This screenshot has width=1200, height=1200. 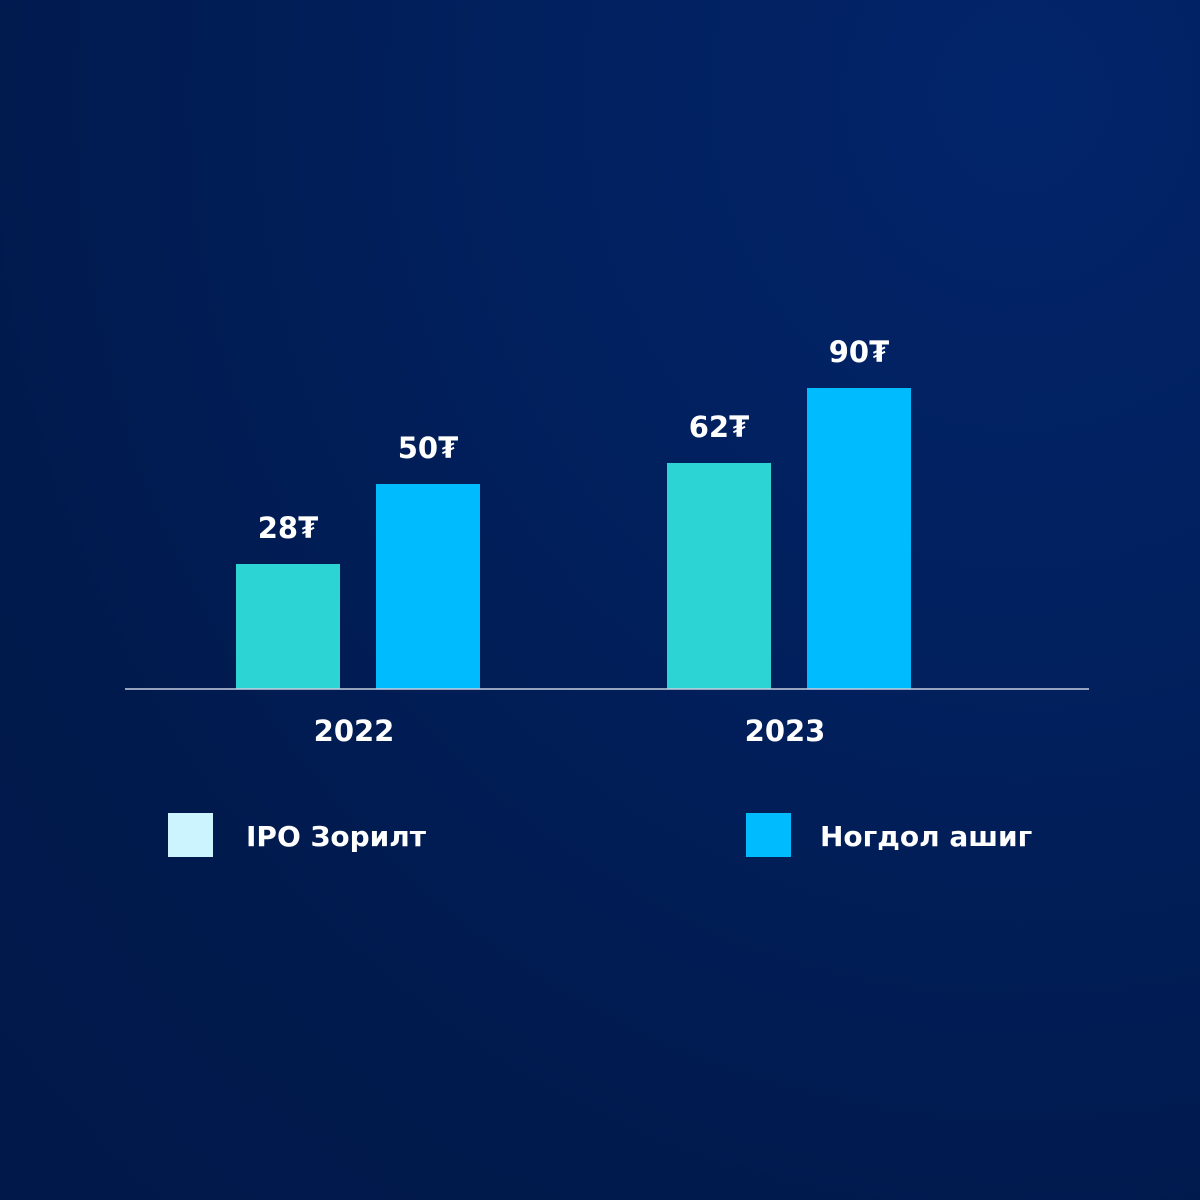 I want to click on value-label-2023-series-1: 62₮, so click(x=719, y=427).